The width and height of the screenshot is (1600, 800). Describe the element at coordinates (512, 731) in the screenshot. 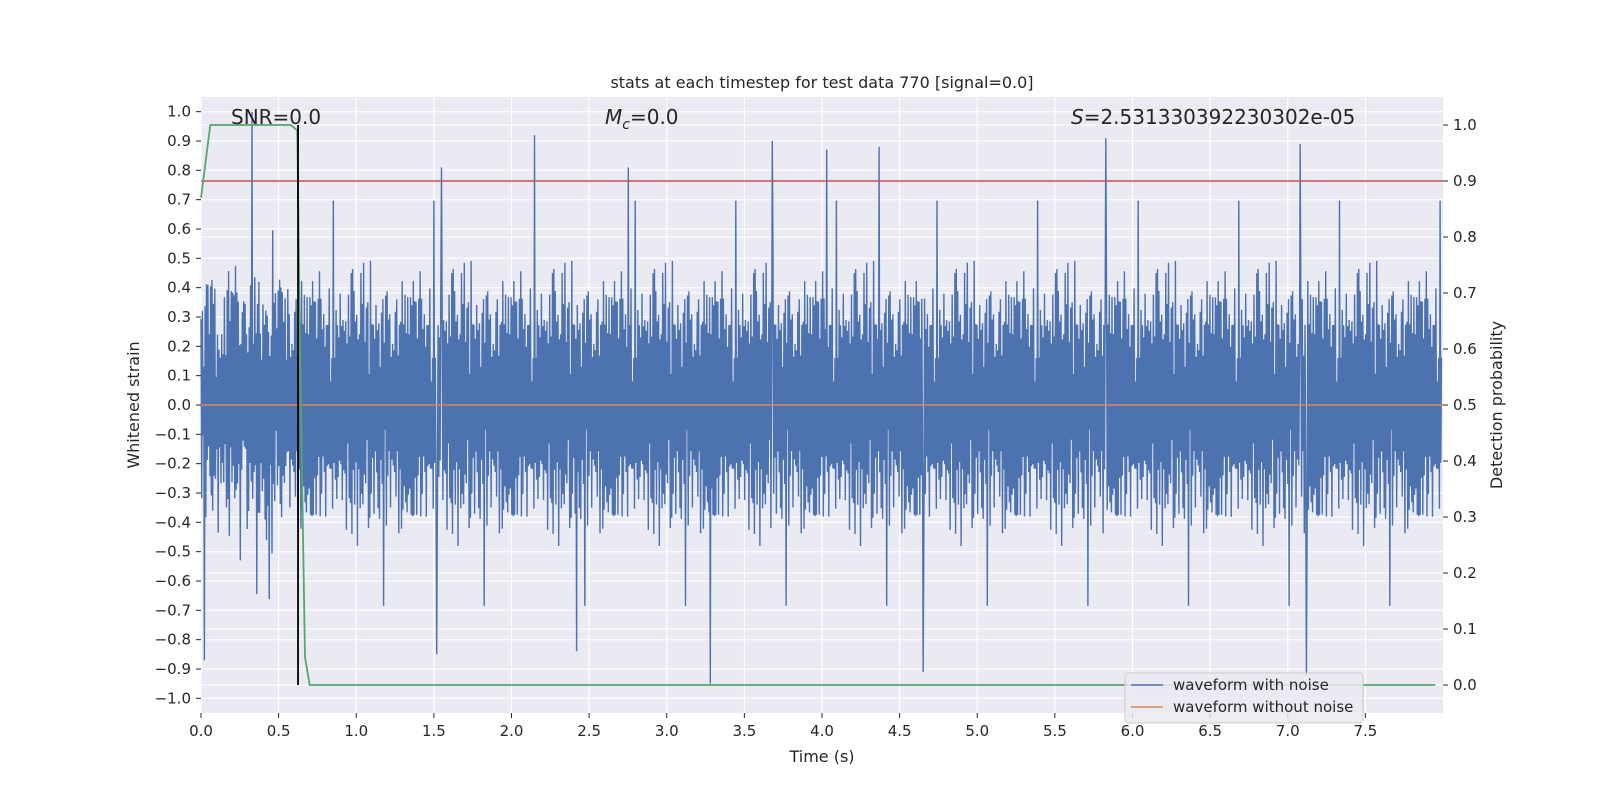

I see `x-tick-label: 2.0` at that location.